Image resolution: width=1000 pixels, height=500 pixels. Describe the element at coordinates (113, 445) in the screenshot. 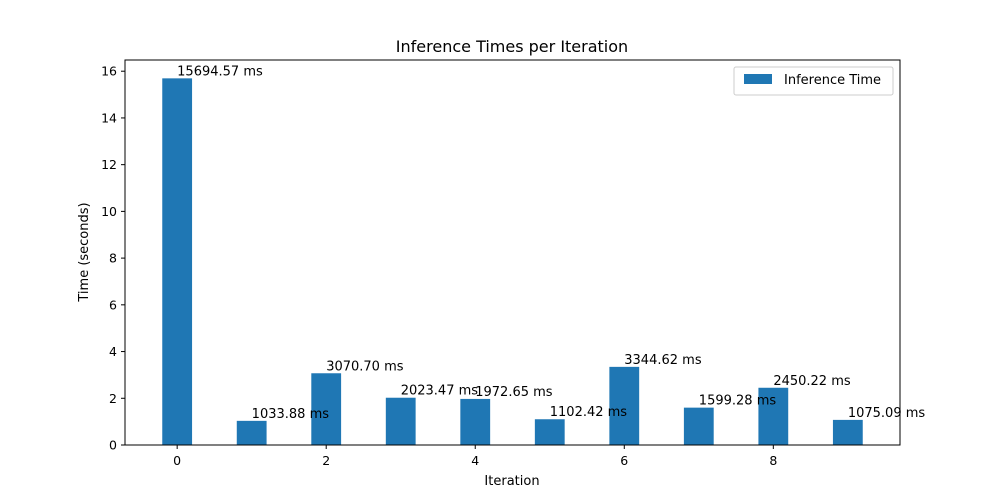

I see `y-tick-label: 0` at that location.